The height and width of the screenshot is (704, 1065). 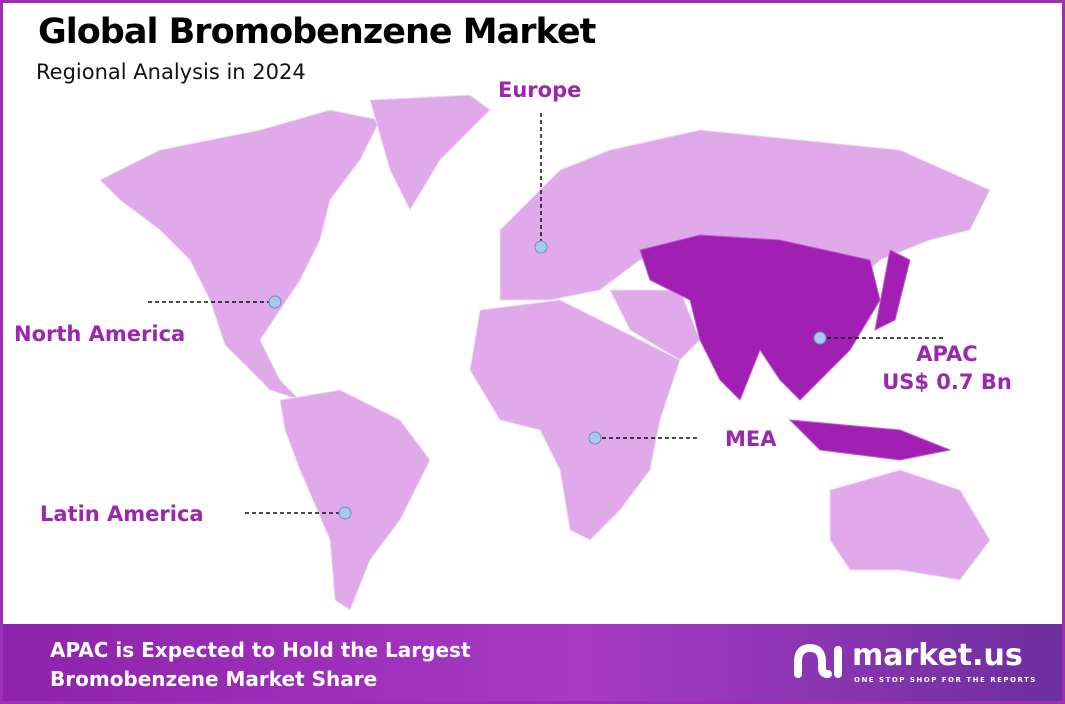 I want to click on europe-marker, so click(x=541, y=247).